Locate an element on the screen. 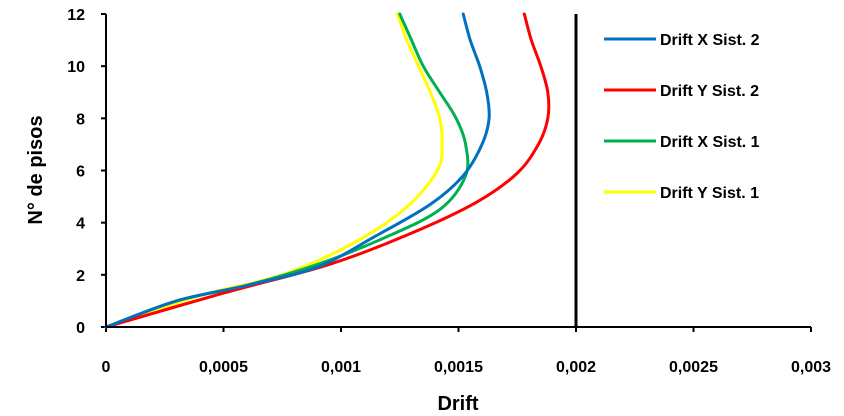 The height and width of the screenshot is (416, 844). x-tick-label: 0,003 is located at coordinates (811, 367).